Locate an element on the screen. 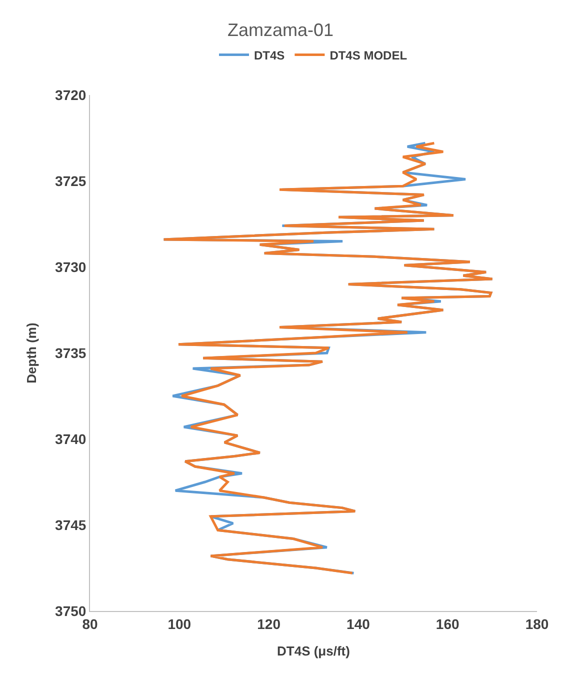  x-tick-label: 120 is located at coordinates (269, 624).